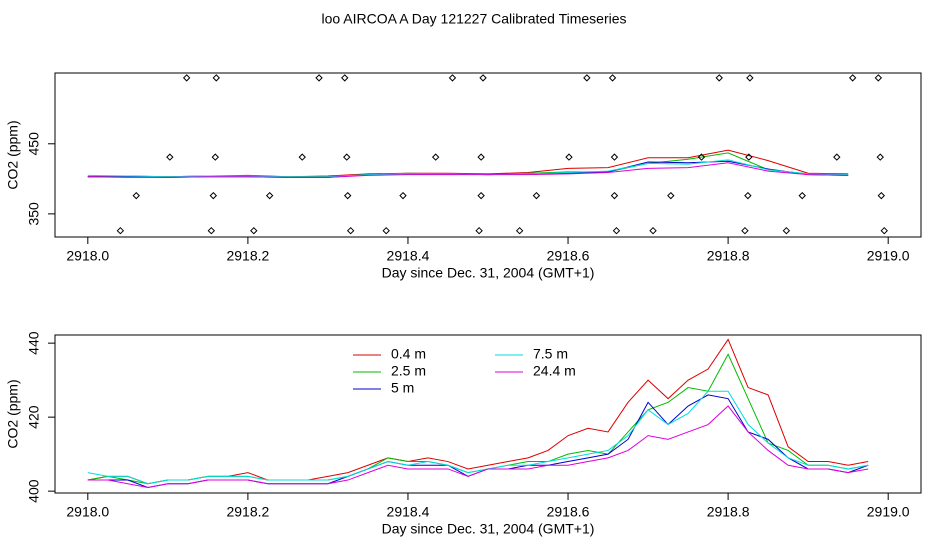  Describe the element at coordinates (34, 343) in the screenshot. I see `y-tick-label: 440` at that location.